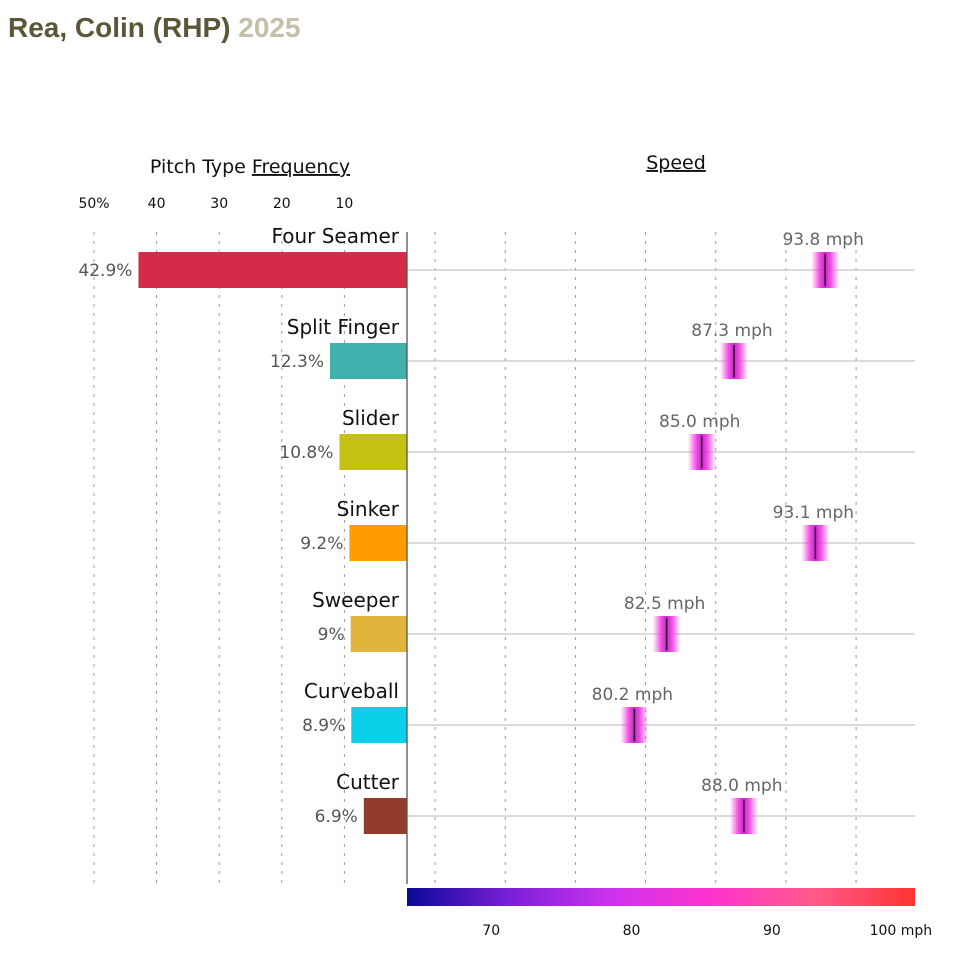 The width and height of the screenshot is (960, 964). Describe the element at coordinates (331, 635) in the screenshot. I see `frequency-value-label: 9%` at that location.